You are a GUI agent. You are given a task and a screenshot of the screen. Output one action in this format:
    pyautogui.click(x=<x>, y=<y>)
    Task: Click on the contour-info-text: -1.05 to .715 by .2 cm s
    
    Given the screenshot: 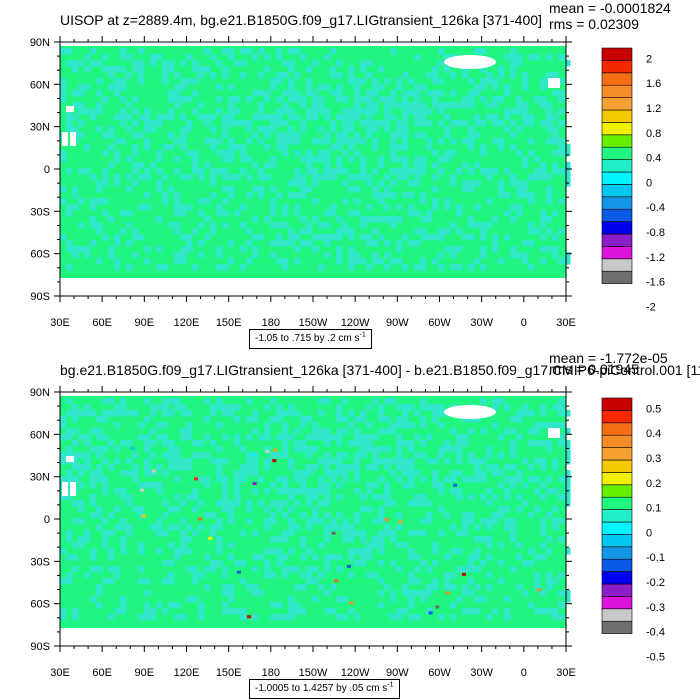 What is the action you would take?
    pyautogui.click(x=307, y=338)
    